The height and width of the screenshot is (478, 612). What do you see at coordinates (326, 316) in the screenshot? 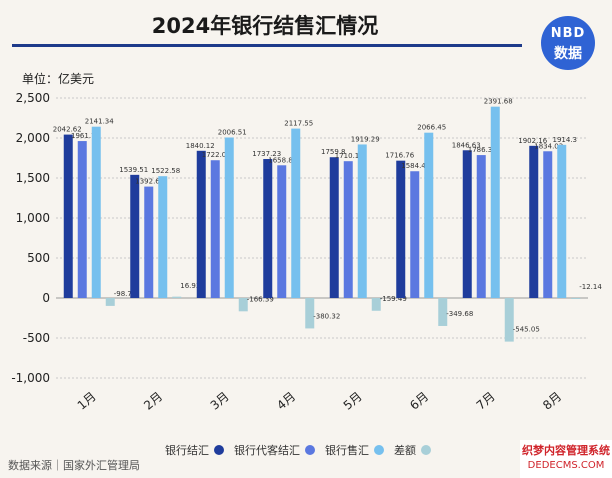
I see `data-label: -380.32` at bounding box center [326, 316].